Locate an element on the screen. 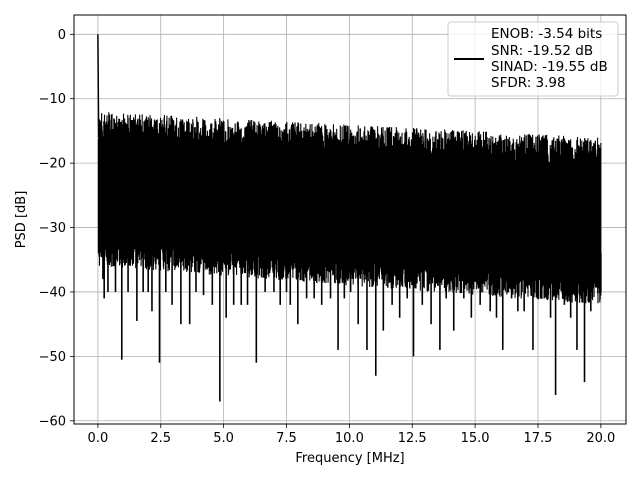 This screenshot has height=480, width=640. x-axis-title: Frequency [MHz] is located at coordinates (349, 458).